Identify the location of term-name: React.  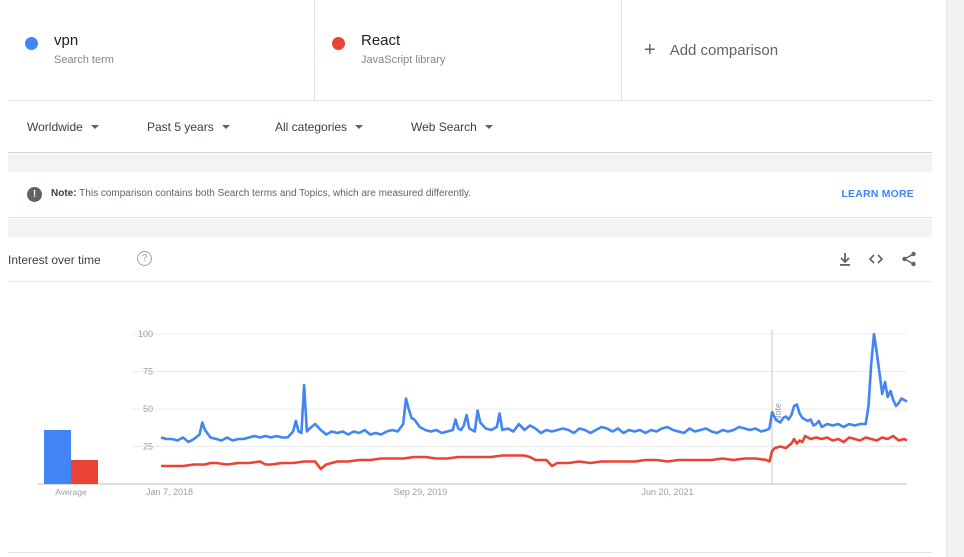
(381, 40).